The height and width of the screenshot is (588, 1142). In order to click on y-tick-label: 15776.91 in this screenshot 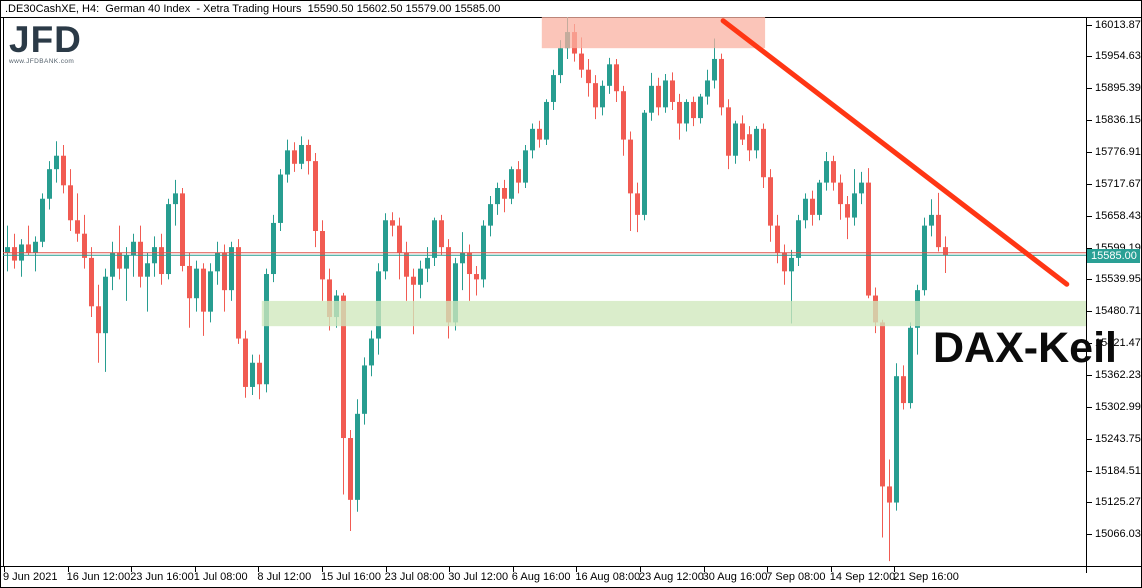, I will do `click(1118, 152)`.